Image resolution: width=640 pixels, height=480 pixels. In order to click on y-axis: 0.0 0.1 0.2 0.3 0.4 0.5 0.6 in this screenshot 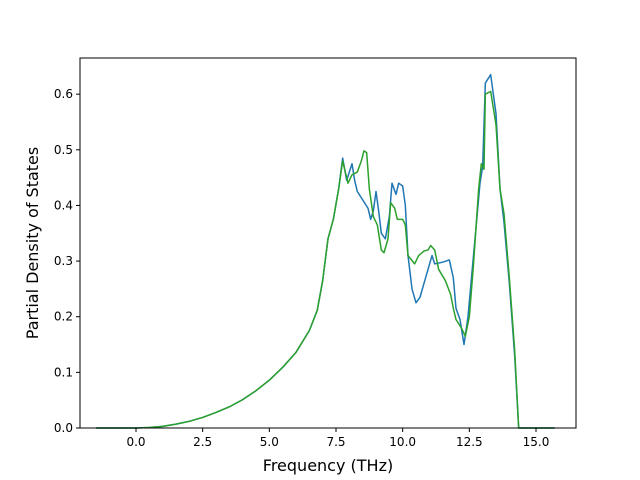, I will do `click(67, 261)`.